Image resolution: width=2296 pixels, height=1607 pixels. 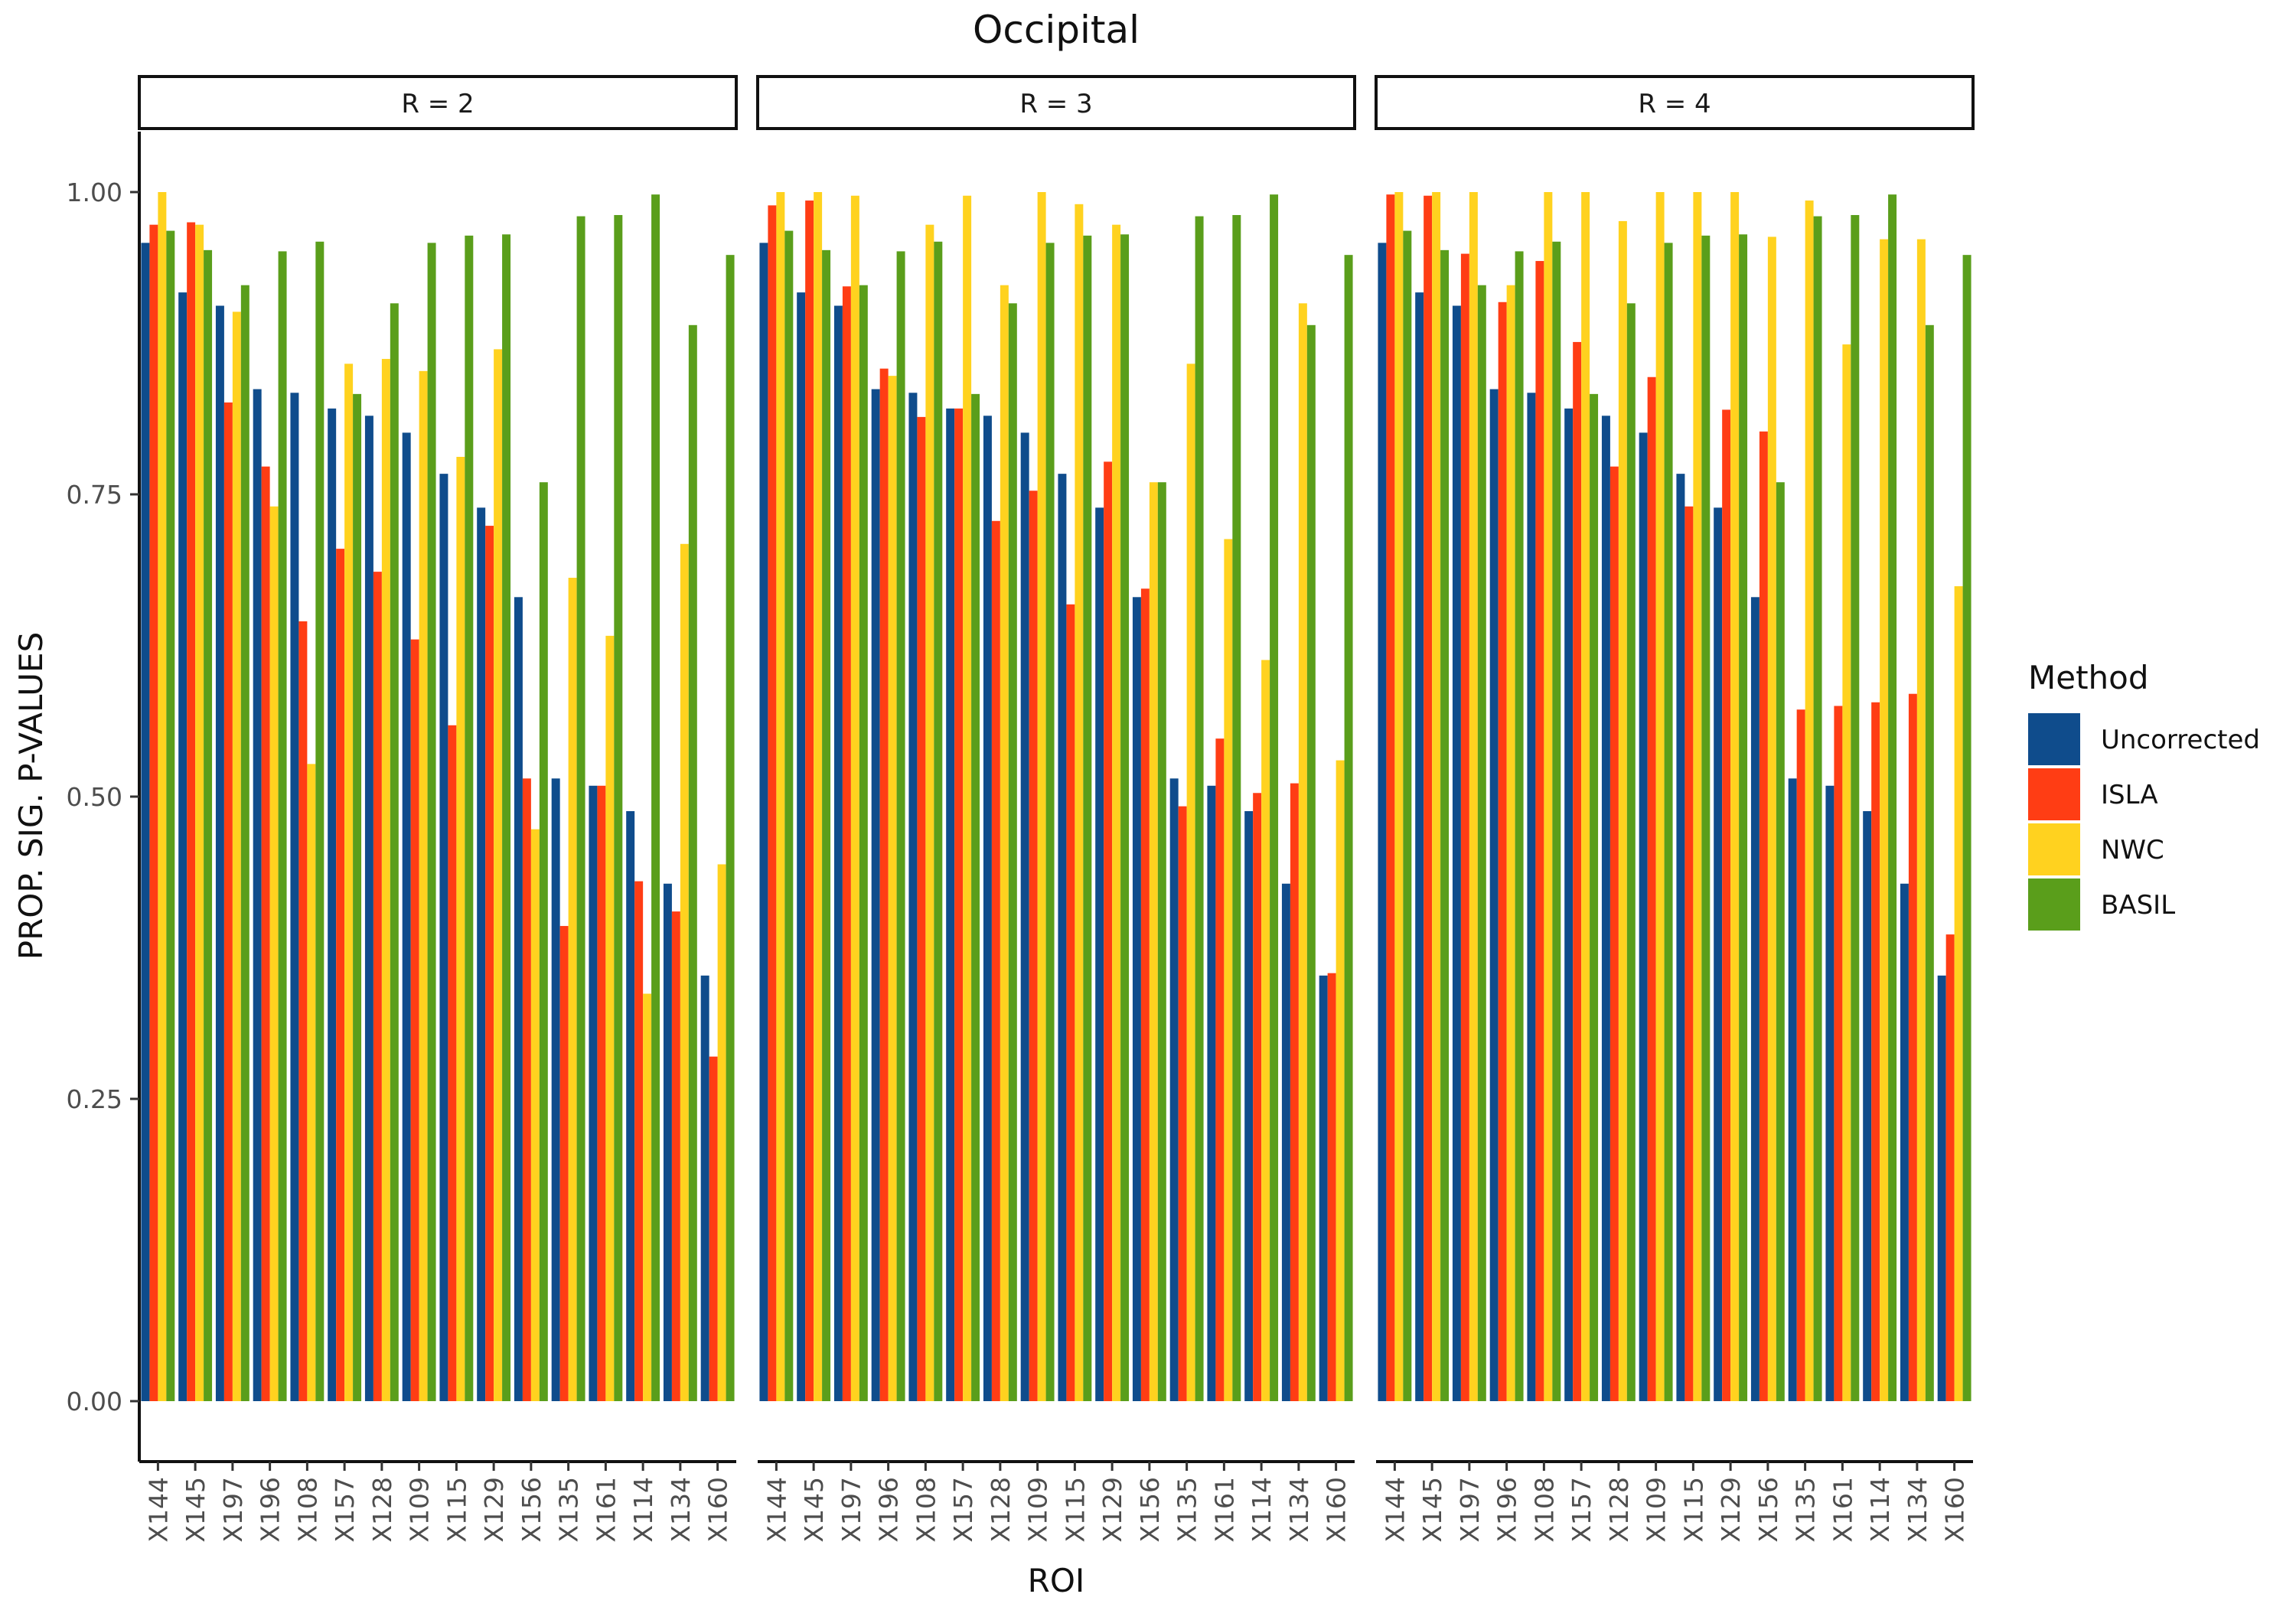 What do you see at coordinates (1941, 1188) in the screenshot?
I see `bar-uncorrected-x160` at bounding box center [1941, 1188].